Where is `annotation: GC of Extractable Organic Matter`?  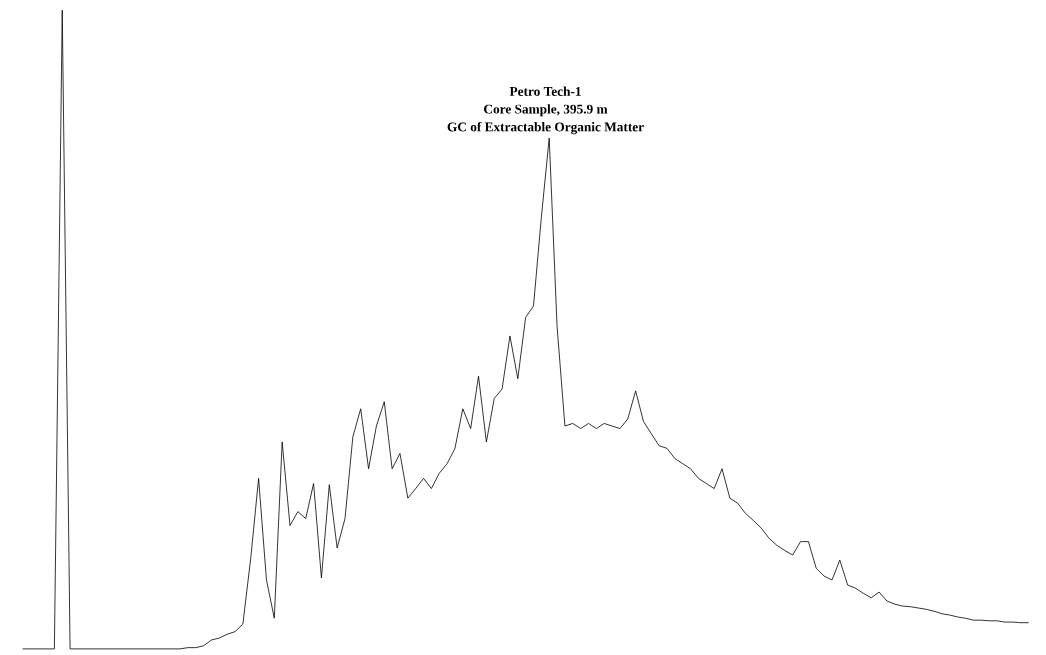
annotation: GC of Extractable Organic Matter is located at coordinates (545, 128).